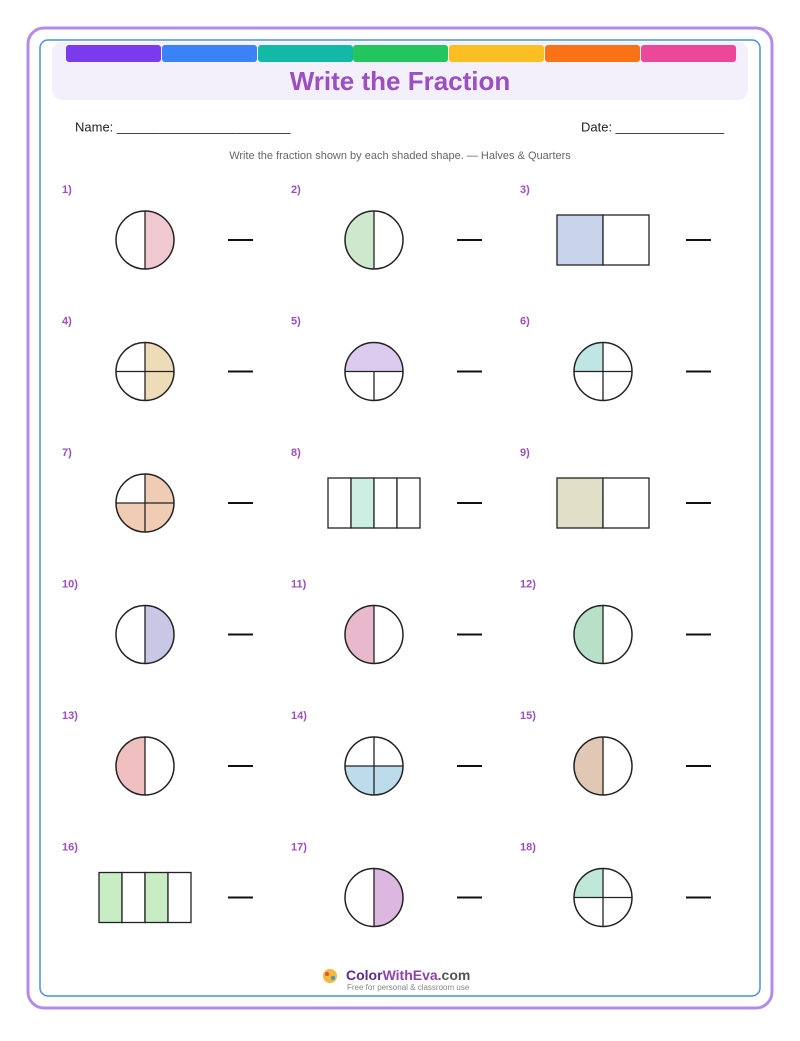 The image size is (800, 1041). What do you see at coordinates (183, 126) in the screenshot?
I see `name-label: Name: ________________________` at bounding box center [183, 126].